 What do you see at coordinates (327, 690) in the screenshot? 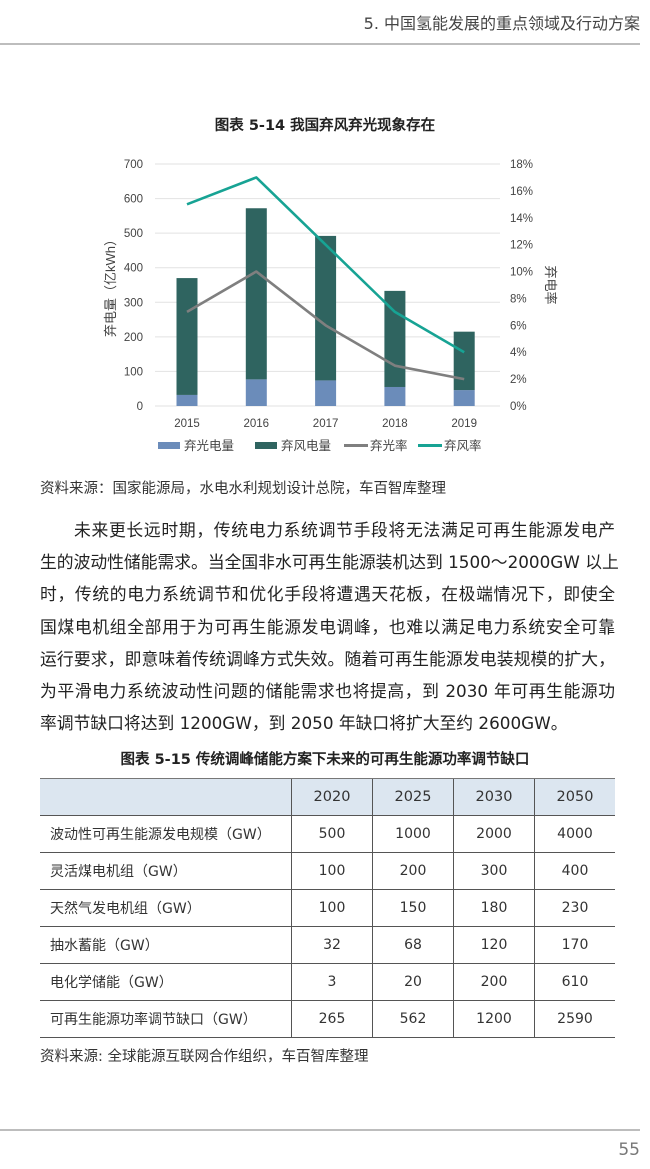
I see `paragraph-line: 为平滑电力系统波动性问题的储能需求也将提高，到 2030 年可再生能源功` at bounding box center [327, 690].